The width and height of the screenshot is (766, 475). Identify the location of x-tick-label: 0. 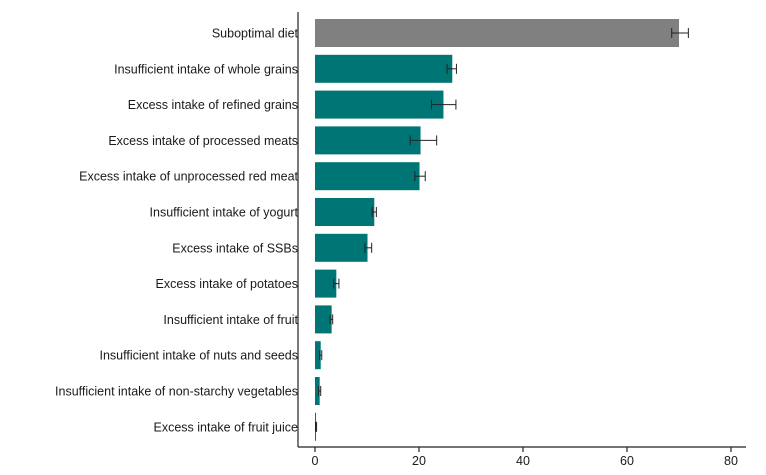
(315, 461).